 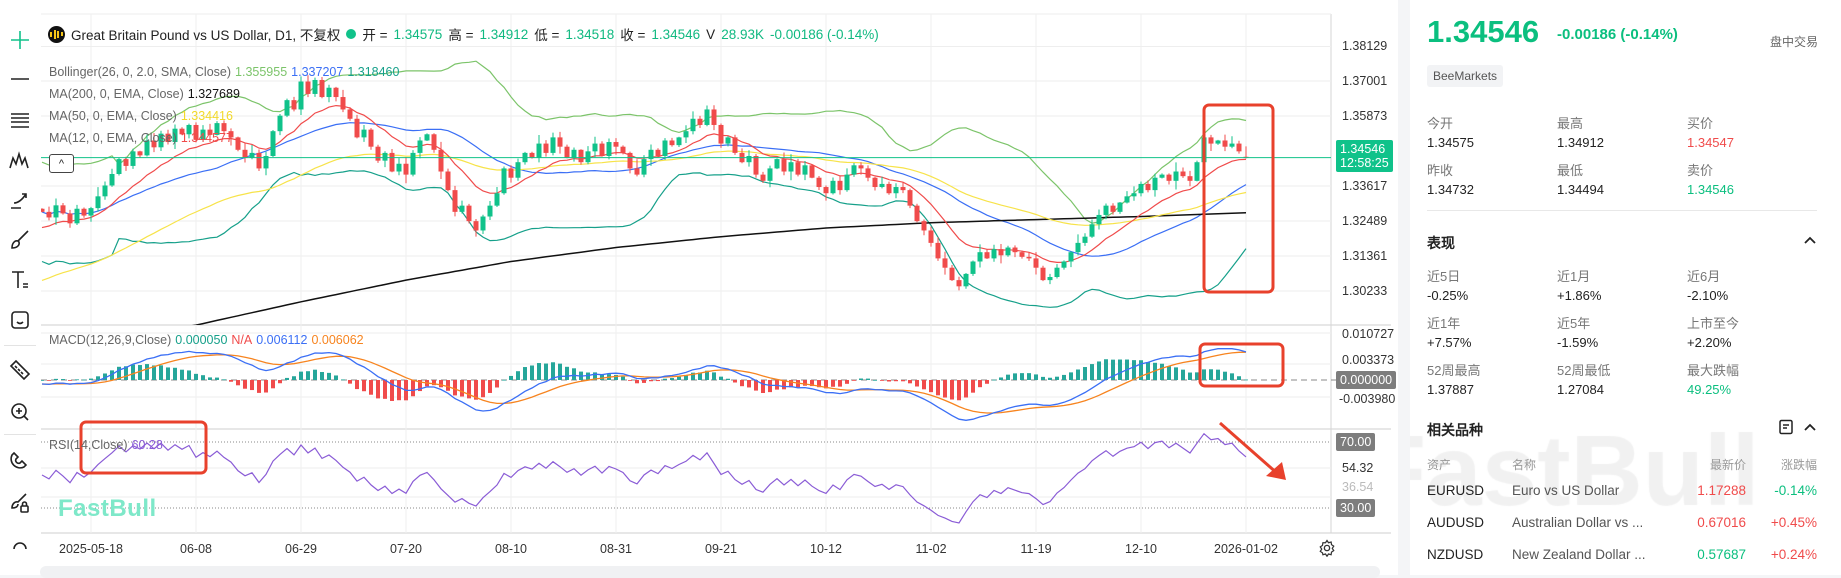 What do you see at coordinates (1364, 156) in the screenshot?
I see `current-price-label: 1.34546 12:58:25` at bounding box center [1364, 156].